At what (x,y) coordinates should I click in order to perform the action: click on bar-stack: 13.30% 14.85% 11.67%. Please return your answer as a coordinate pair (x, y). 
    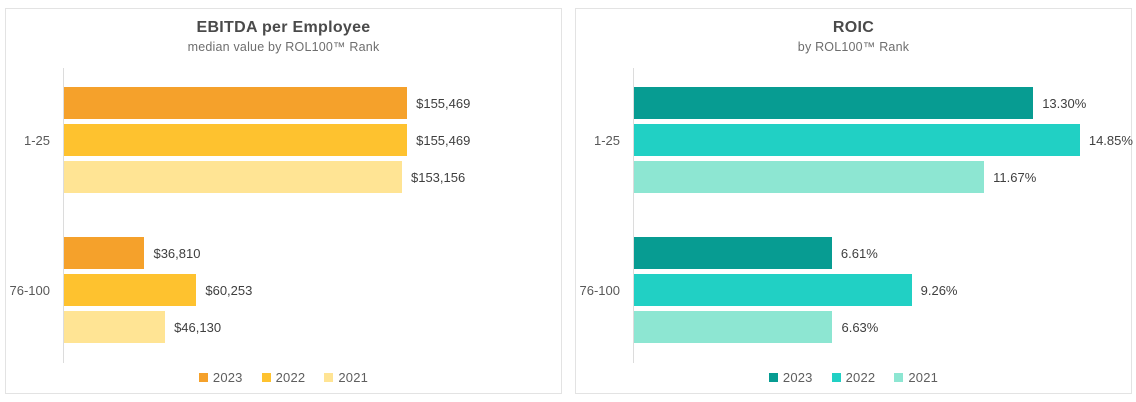
    Looking at the image, I should click on (883, 140).